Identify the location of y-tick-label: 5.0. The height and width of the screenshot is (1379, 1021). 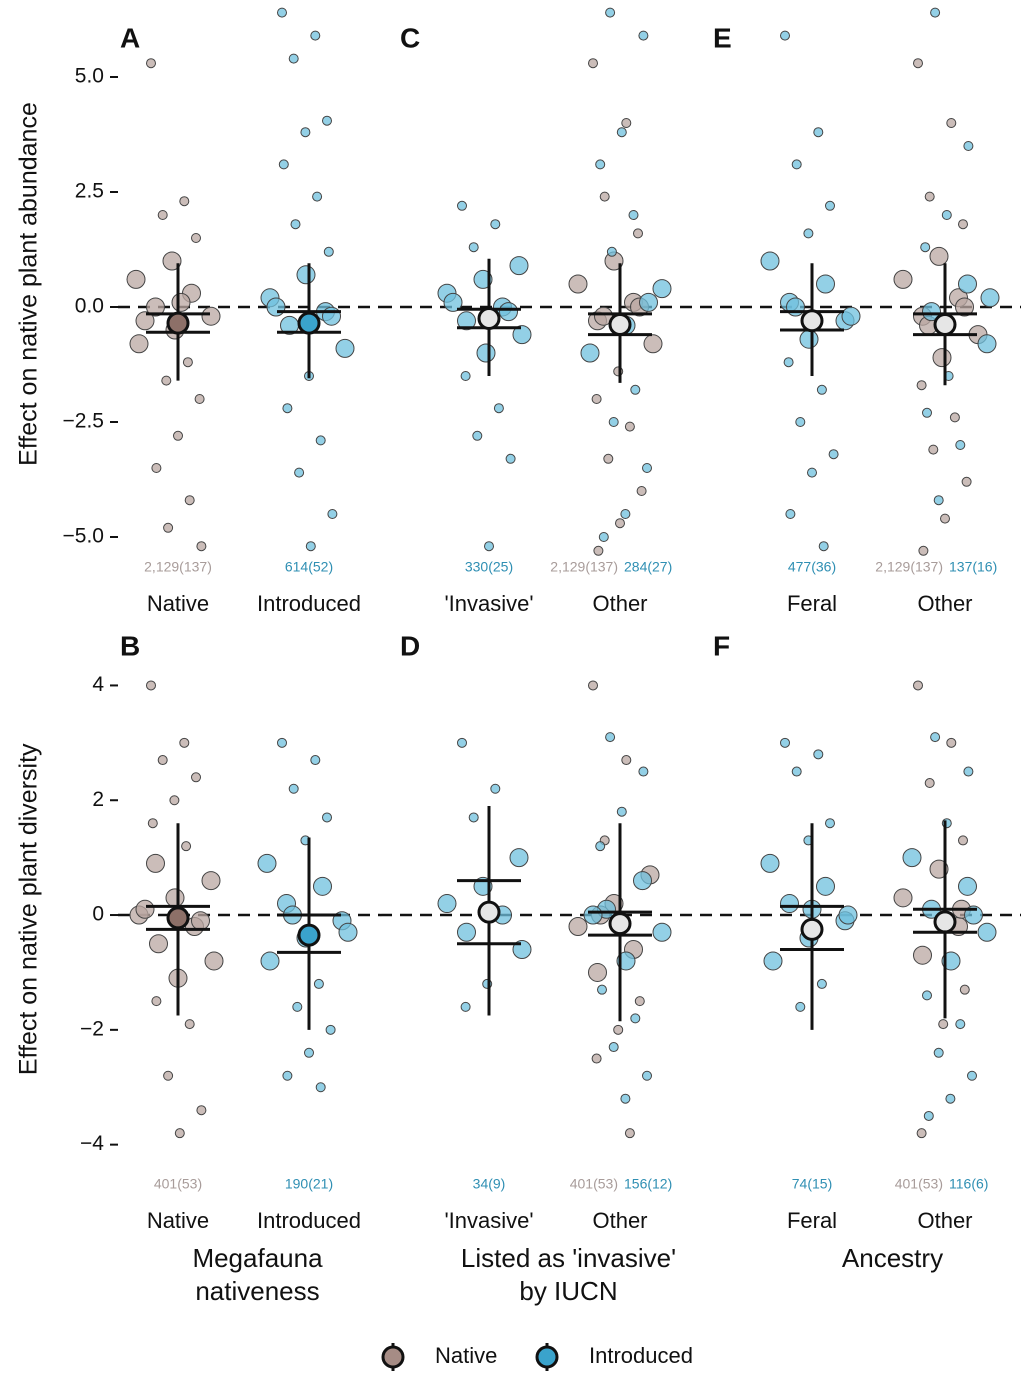
(89, 76).